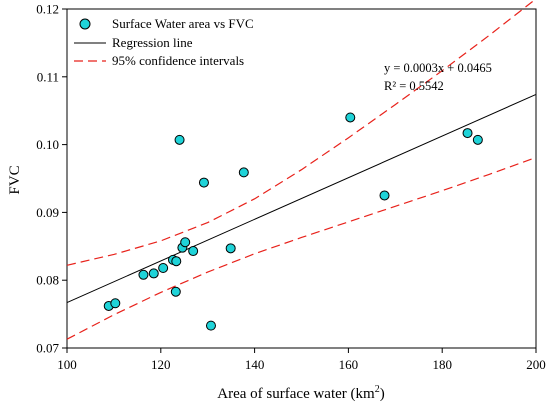  Describe the element at coordinates (67, 364) in the screenshot. I see `x-tick-label-100: 100` at that location.